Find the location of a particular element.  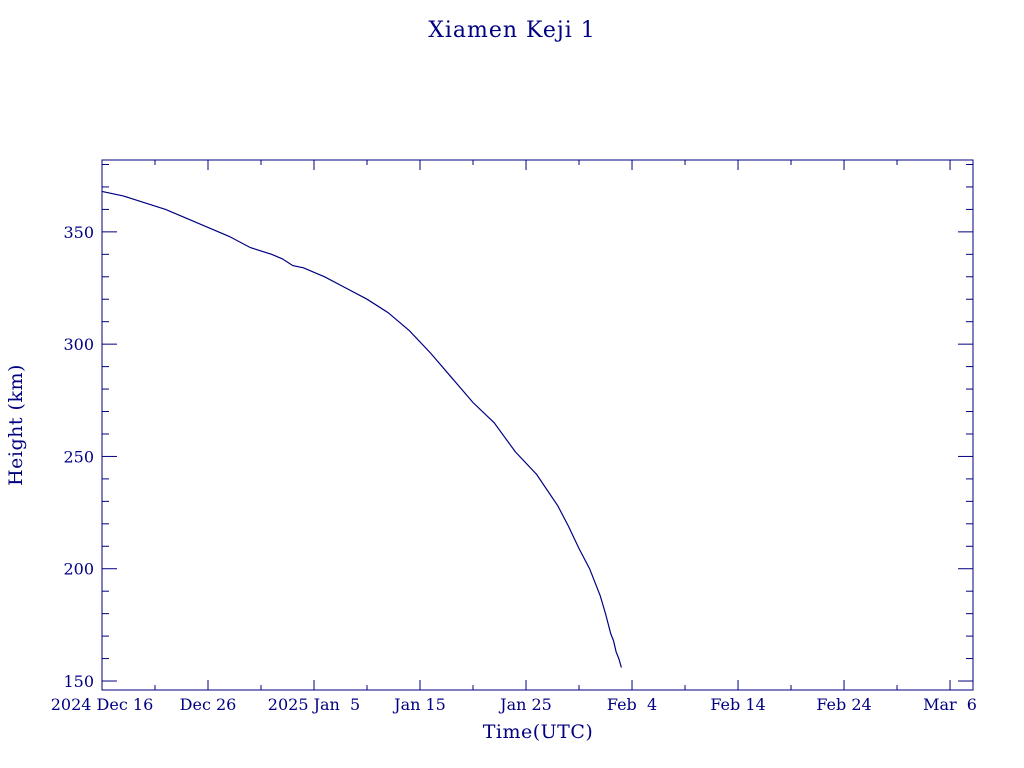

x-tick-label: Jan 25 is located at coordinates (525, 704).